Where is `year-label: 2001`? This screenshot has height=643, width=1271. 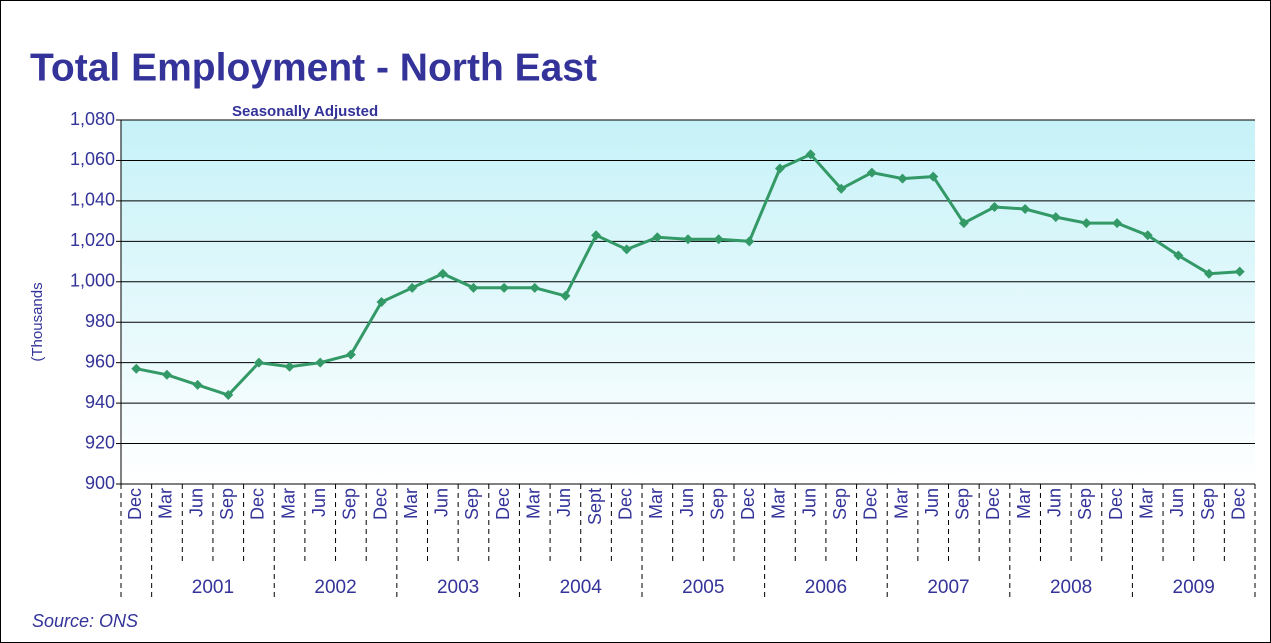
year-label: 2001 is located at coordinates (213, 587).